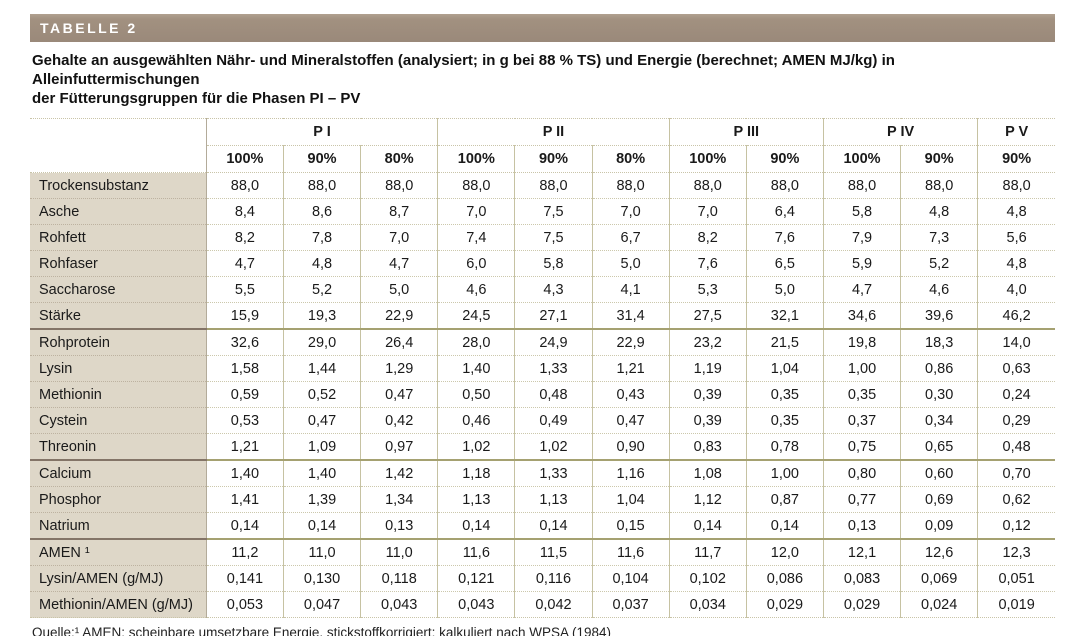 This screenshot has height=636, width=1080. Describe the element at coordinates (118, 289) in the screenshot. I see `row-label: Saccharose` at that location.